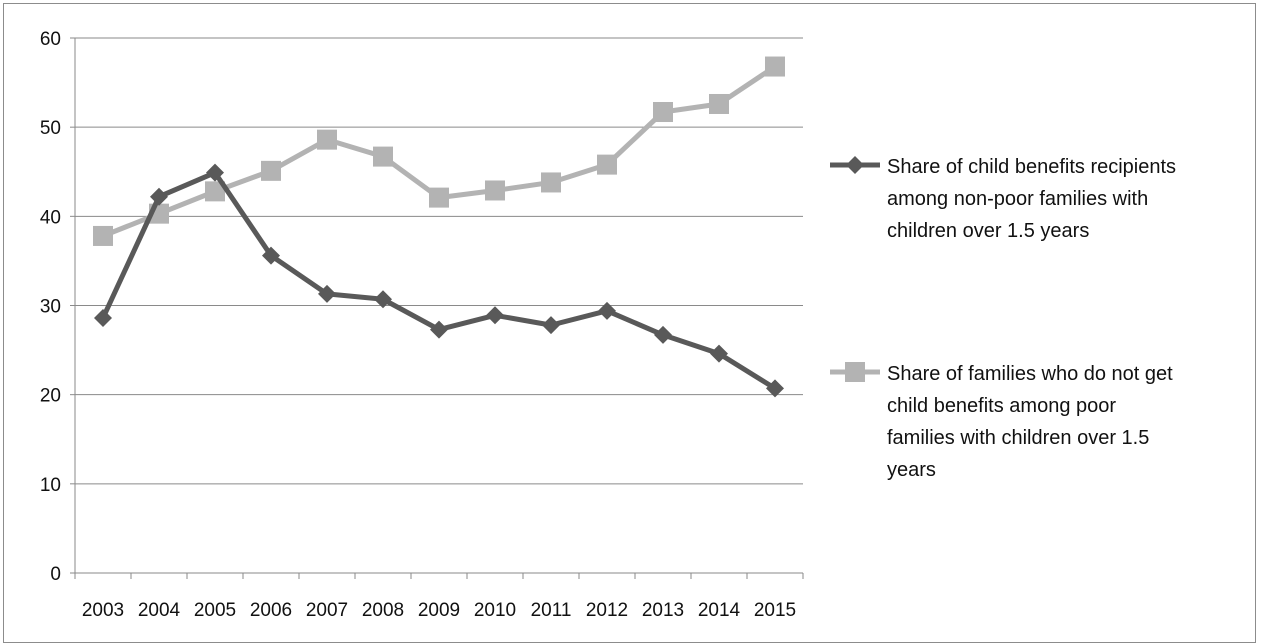 This screenshot has height=643, width=1261. What do you see at coordinates (495, 610) in the screenshot?
I see `x-tick-label: 2010` at bounding box center [495, 610].